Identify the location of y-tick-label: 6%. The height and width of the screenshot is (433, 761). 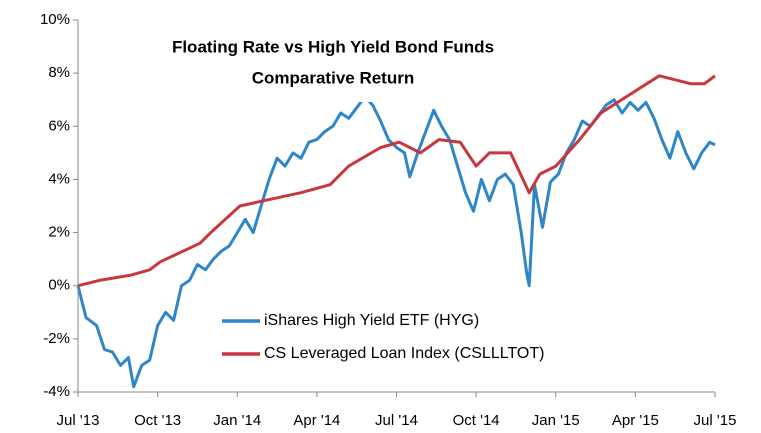
(59, 125).